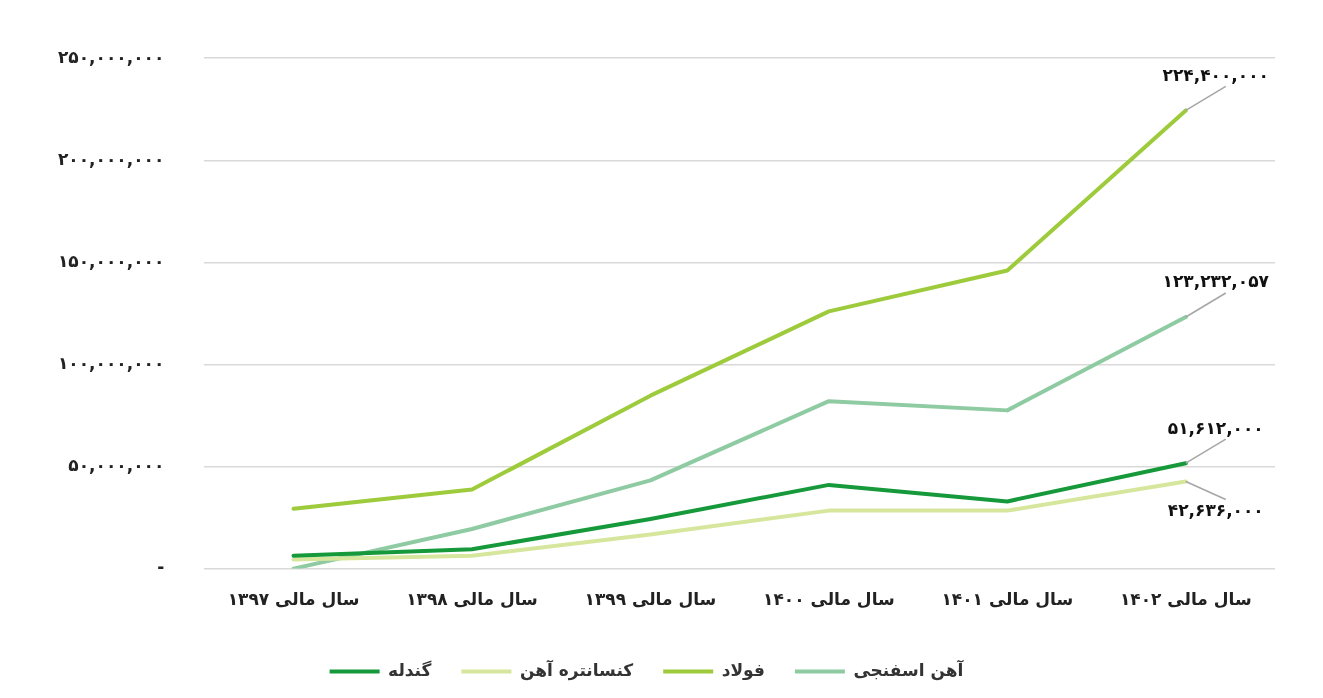  Describe the element at coordinates (576, 669) in the screenshot. I see `legend-label: کنسانتره آهن` at that location.